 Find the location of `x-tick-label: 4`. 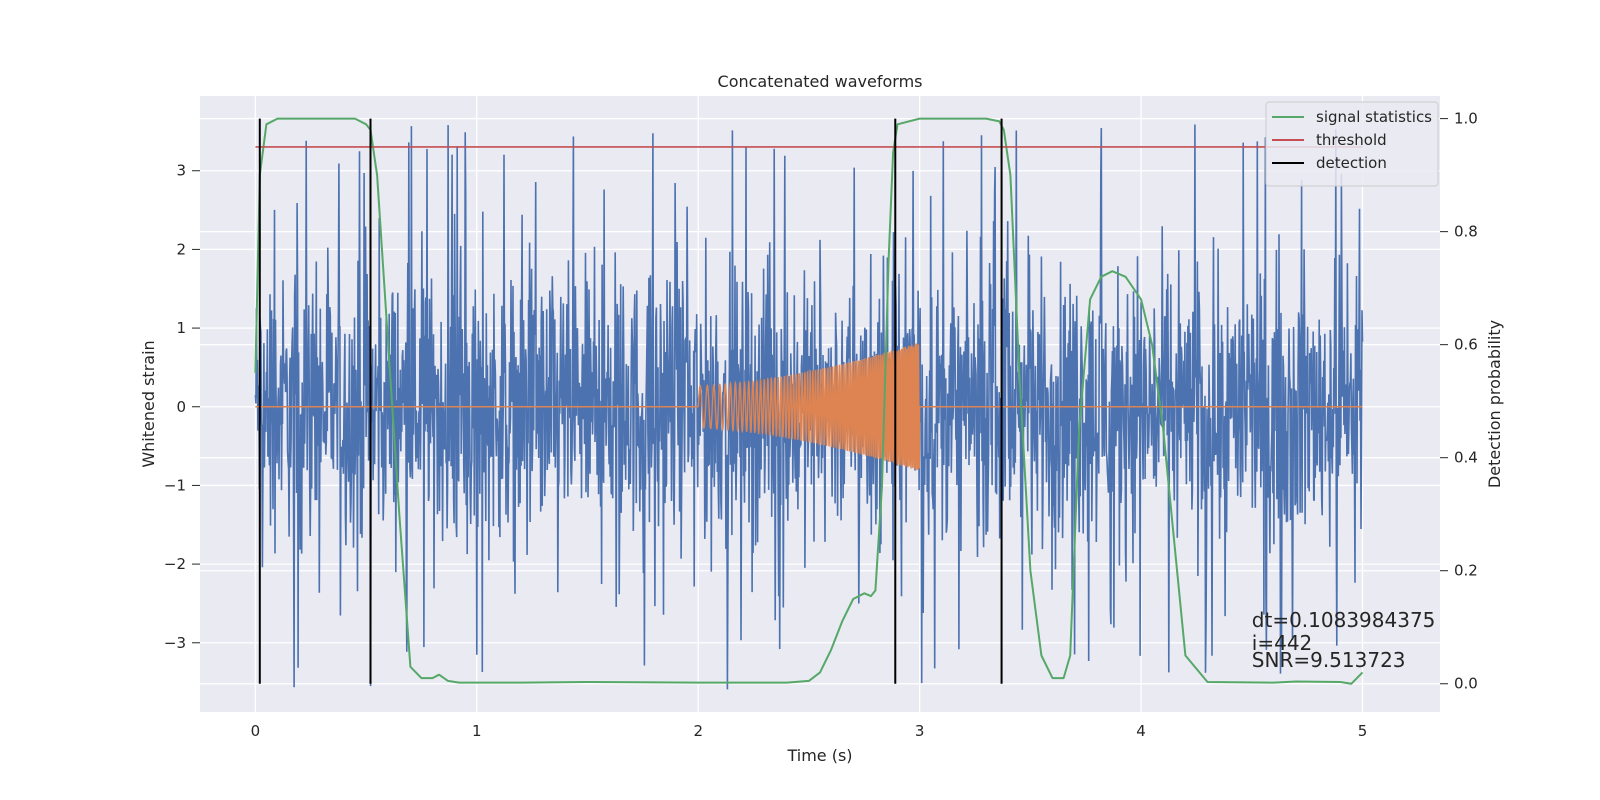

x-tick-label: 4 is located at coordinates (1141, 731).